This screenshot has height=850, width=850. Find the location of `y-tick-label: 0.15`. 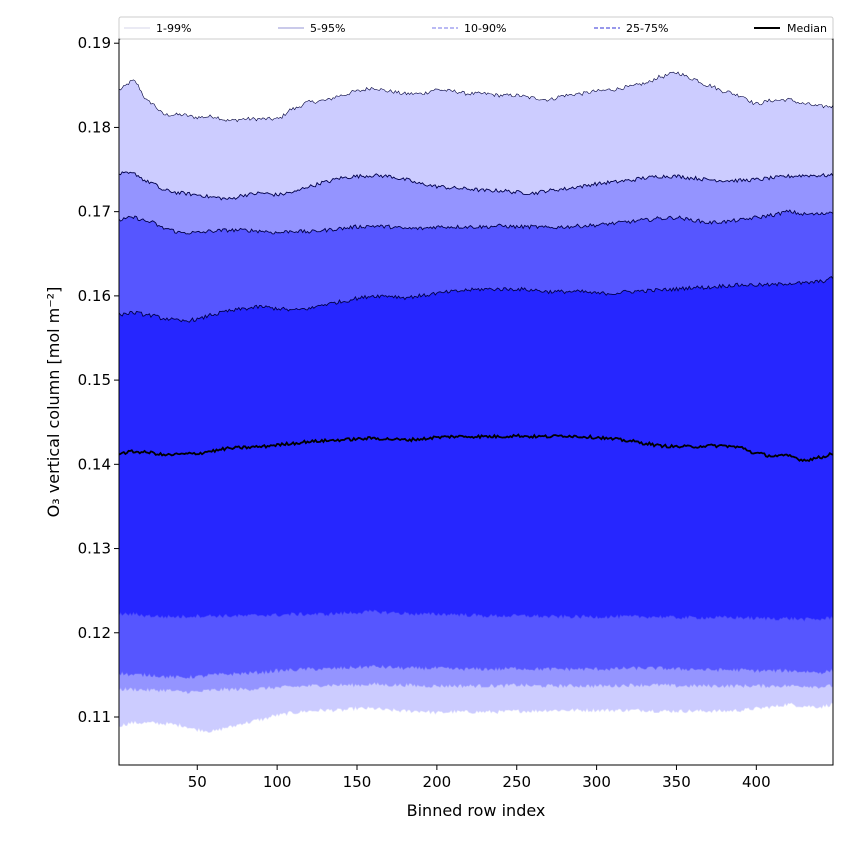

y-tick-label: 0.15 is located at coordinates (94, 380).